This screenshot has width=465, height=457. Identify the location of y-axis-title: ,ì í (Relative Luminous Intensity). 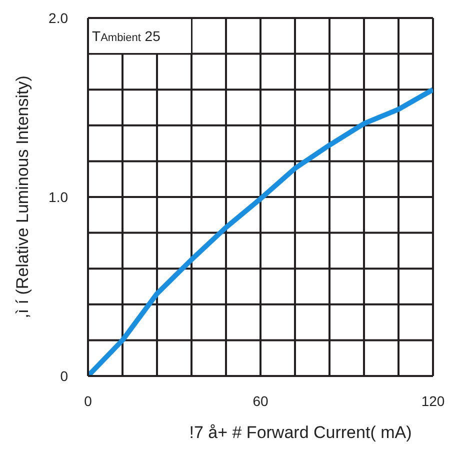
(22, 197).